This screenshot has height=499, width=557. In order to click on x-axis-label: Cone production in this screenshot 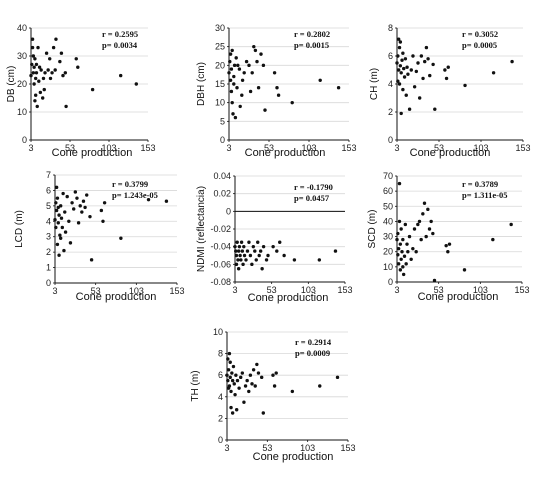, I will do `click(293, 457)`.